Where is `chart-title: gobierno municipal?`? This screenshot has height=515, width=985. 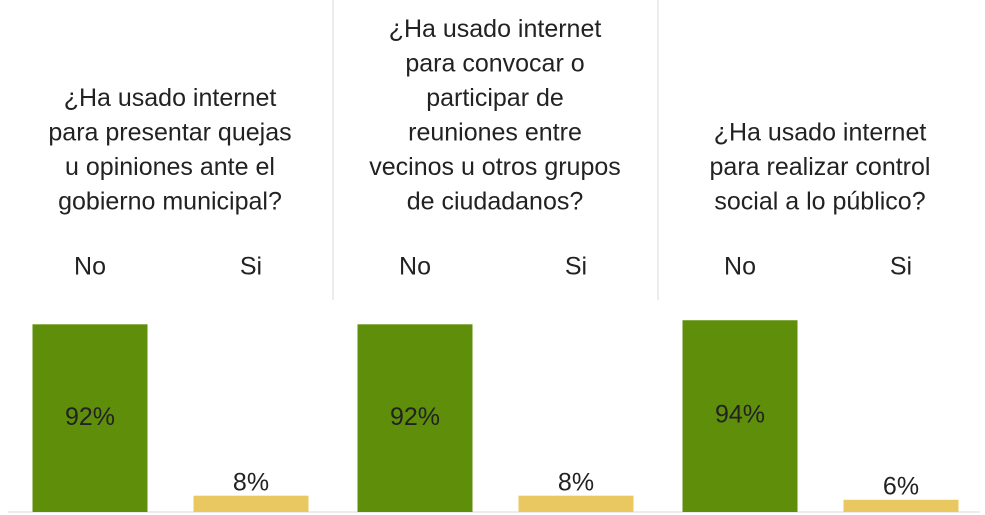 chart-title: gobierno municipal? is located at coordinates (170, 202).